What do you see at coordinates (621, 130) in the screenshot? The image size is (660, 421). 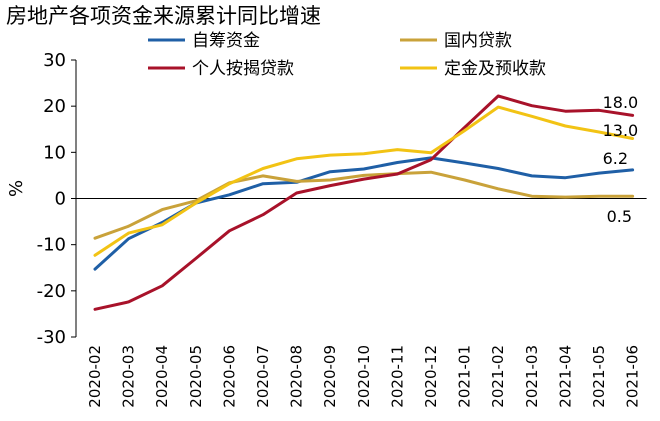 I see `data-label-end: 13.0` at bounding box center [621, 130].